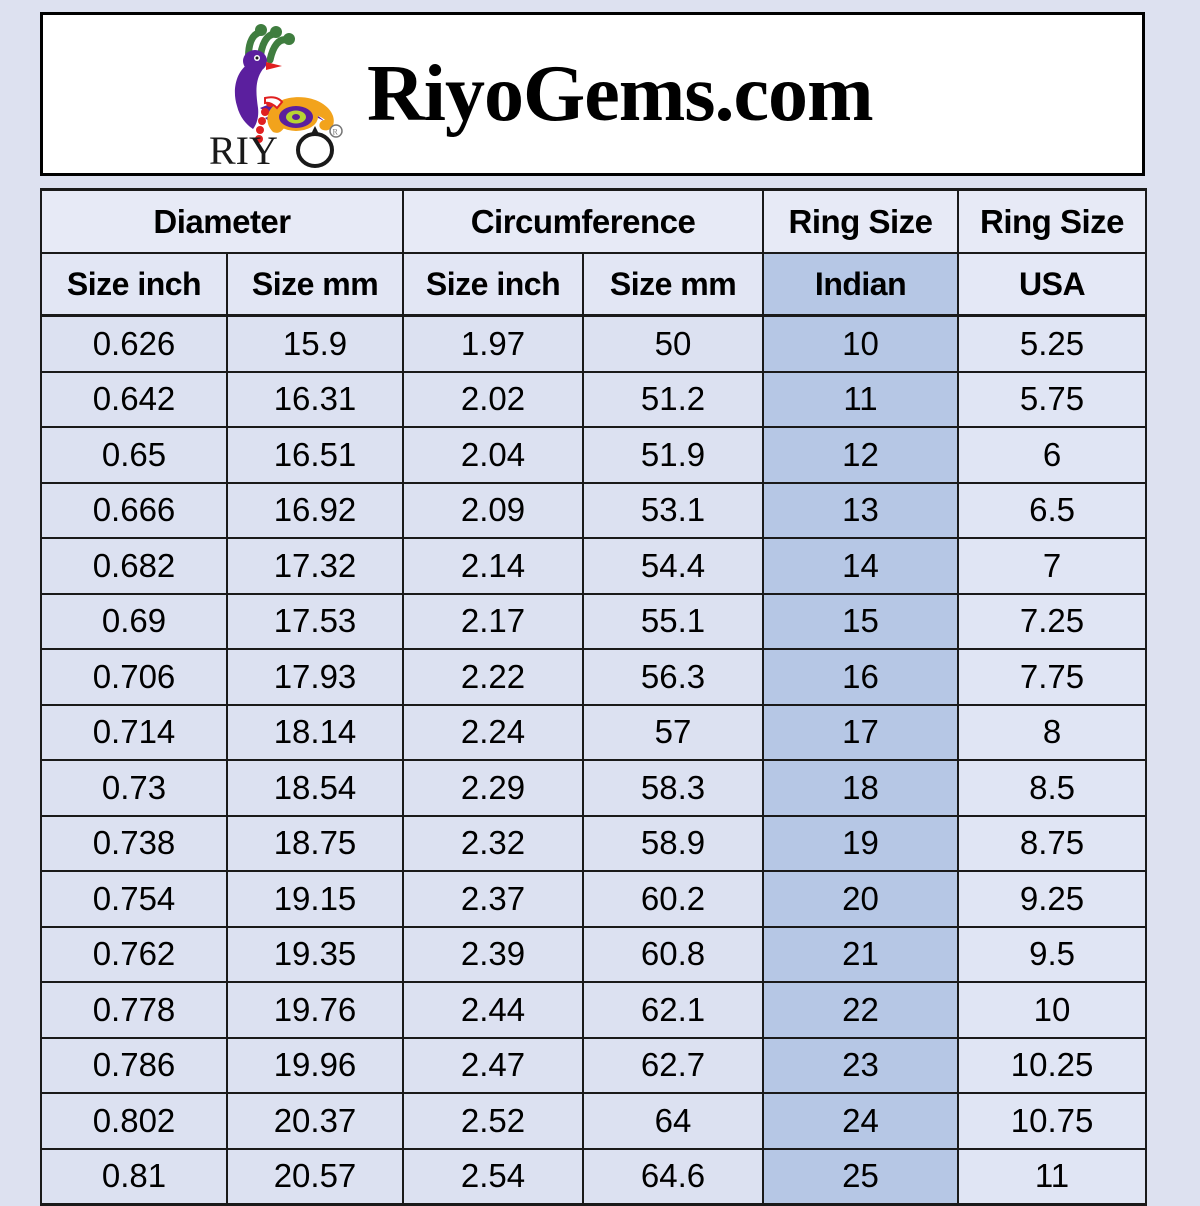  Describe the element at coordinates (1052, 455) in the screenshot. I see `table-cell-usa: 6` at that location.